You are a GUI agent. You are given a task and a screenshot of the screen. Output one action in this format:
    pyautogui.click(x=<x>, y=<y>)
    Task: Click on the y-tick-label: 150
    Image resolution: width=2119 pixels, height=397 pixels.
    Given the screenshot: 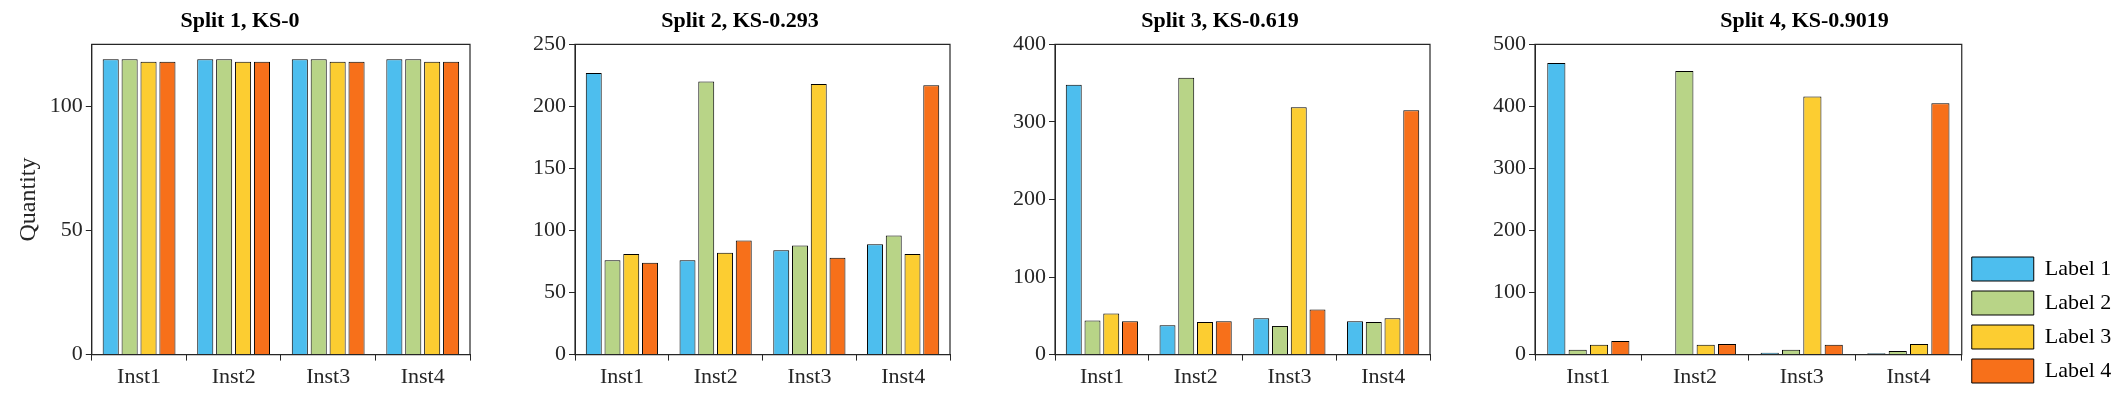 What is the action you would take?
    pyautogui.click(x=549, y=167)
    